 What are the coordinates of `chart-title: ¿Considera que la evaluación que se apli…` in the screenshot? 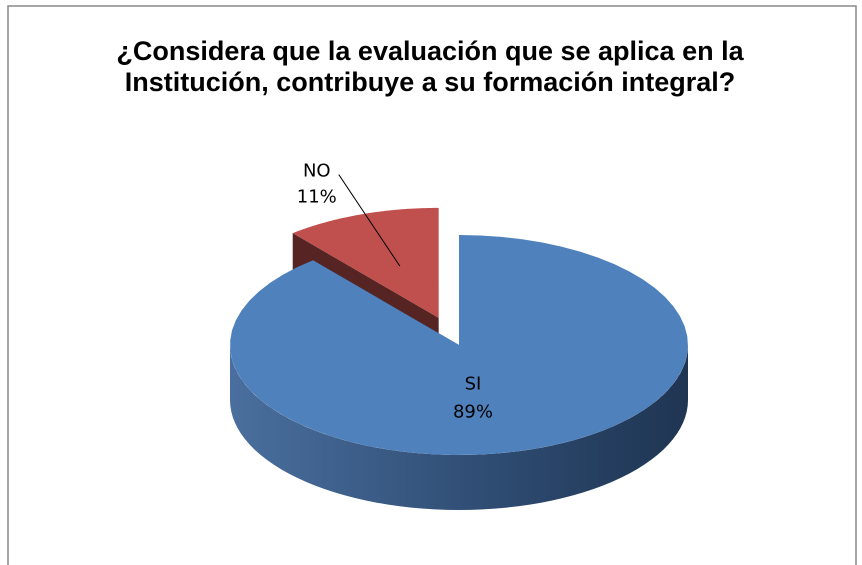 It's located at (430, 66).